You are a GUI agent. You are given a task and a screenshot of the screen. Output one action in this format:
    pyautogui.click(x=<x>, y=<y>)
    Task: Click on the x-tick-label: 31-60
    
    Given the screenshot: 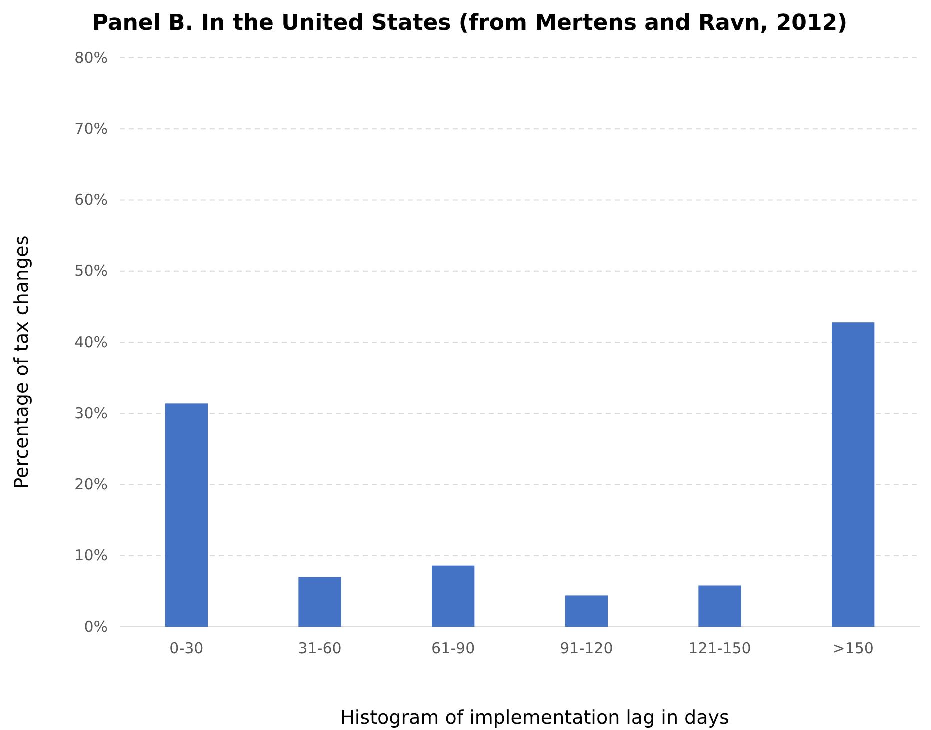 What is the action you would take?
    pyautogui.click(x=320, y=649)
    